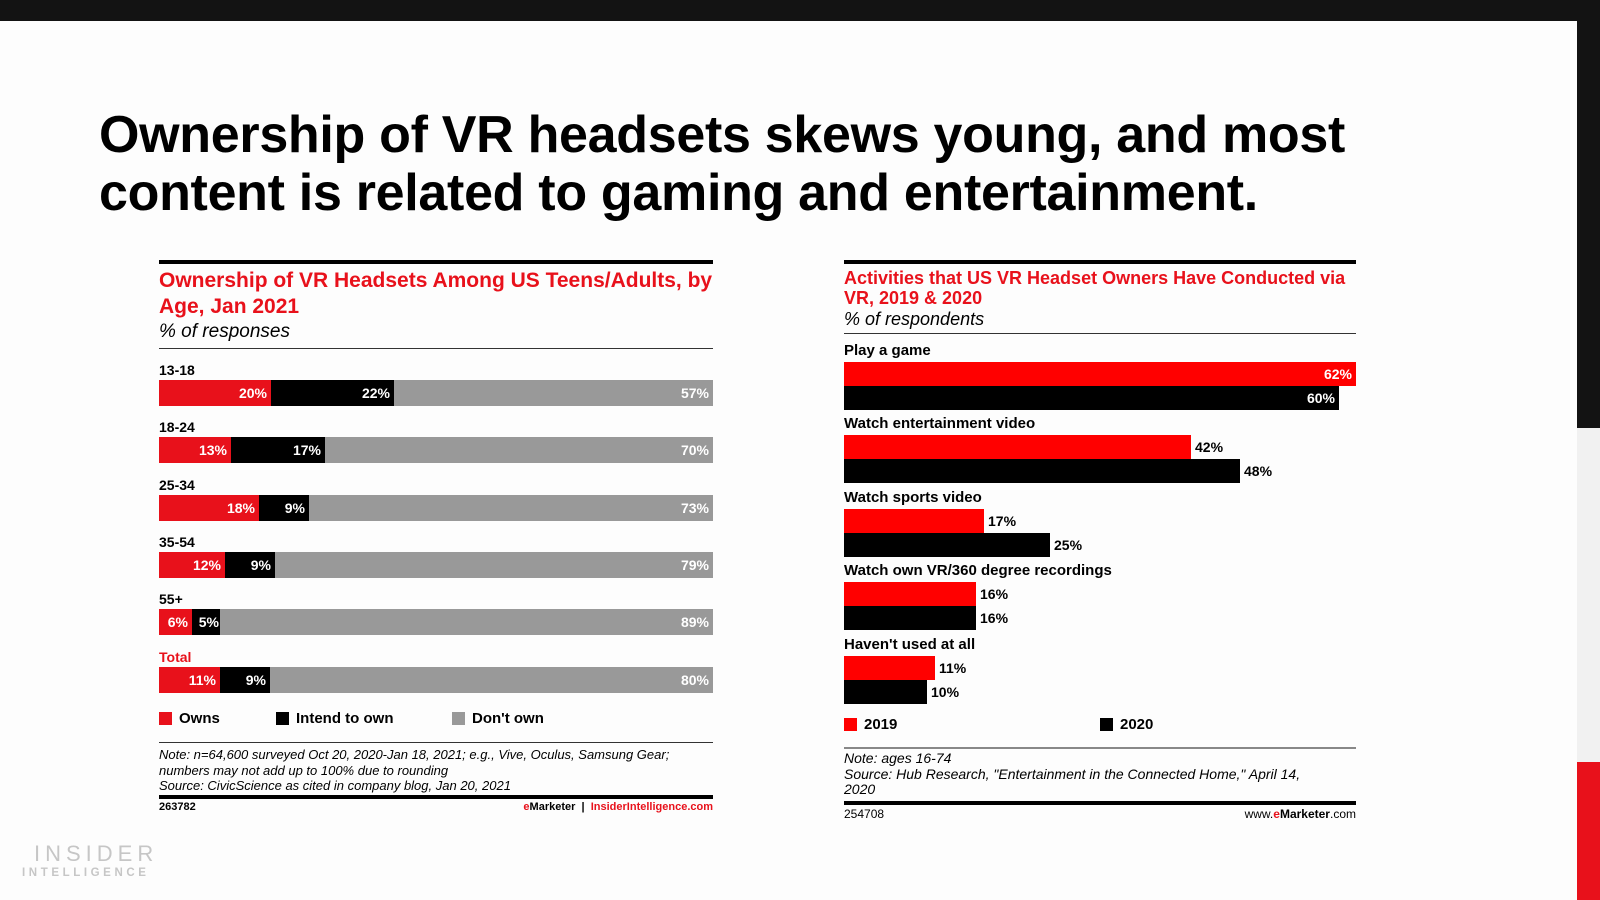 This screenshot has width=1600, height=900. I want to click on bar-row: 13-18 20% 22% 57%, so click(436, 385).